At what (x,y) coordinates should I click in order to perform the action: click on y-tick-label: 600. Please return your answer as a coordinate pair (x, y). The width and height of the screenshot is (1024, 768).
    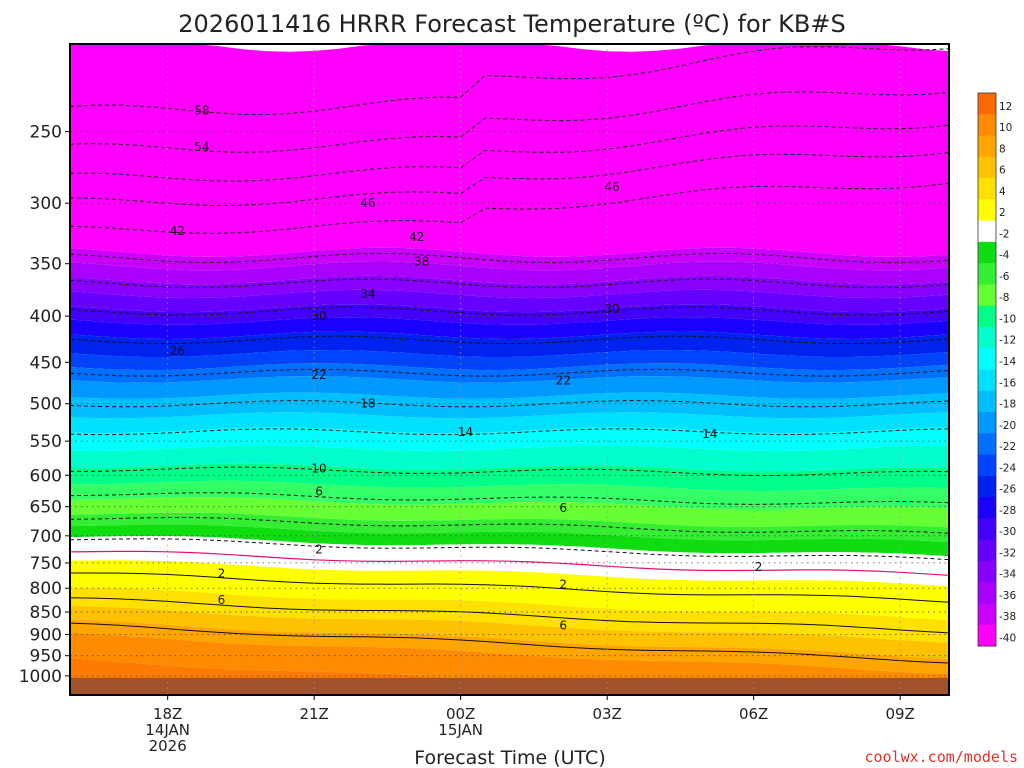
    Looking at the image, I should click on (46, 476).